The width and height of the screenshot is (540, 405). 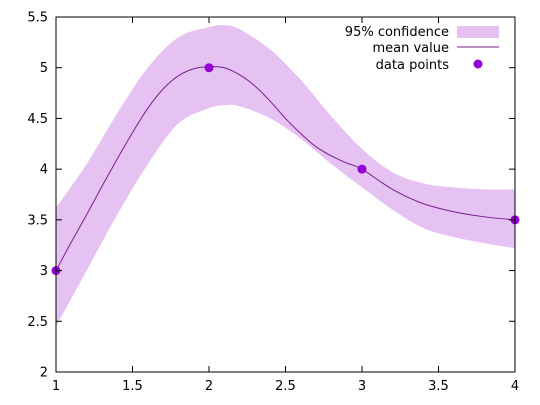 What do you see at coordinates (37, 119) in the screenshot?
I see `y-tick-label: 4.5` at bounding box center [37, 119].